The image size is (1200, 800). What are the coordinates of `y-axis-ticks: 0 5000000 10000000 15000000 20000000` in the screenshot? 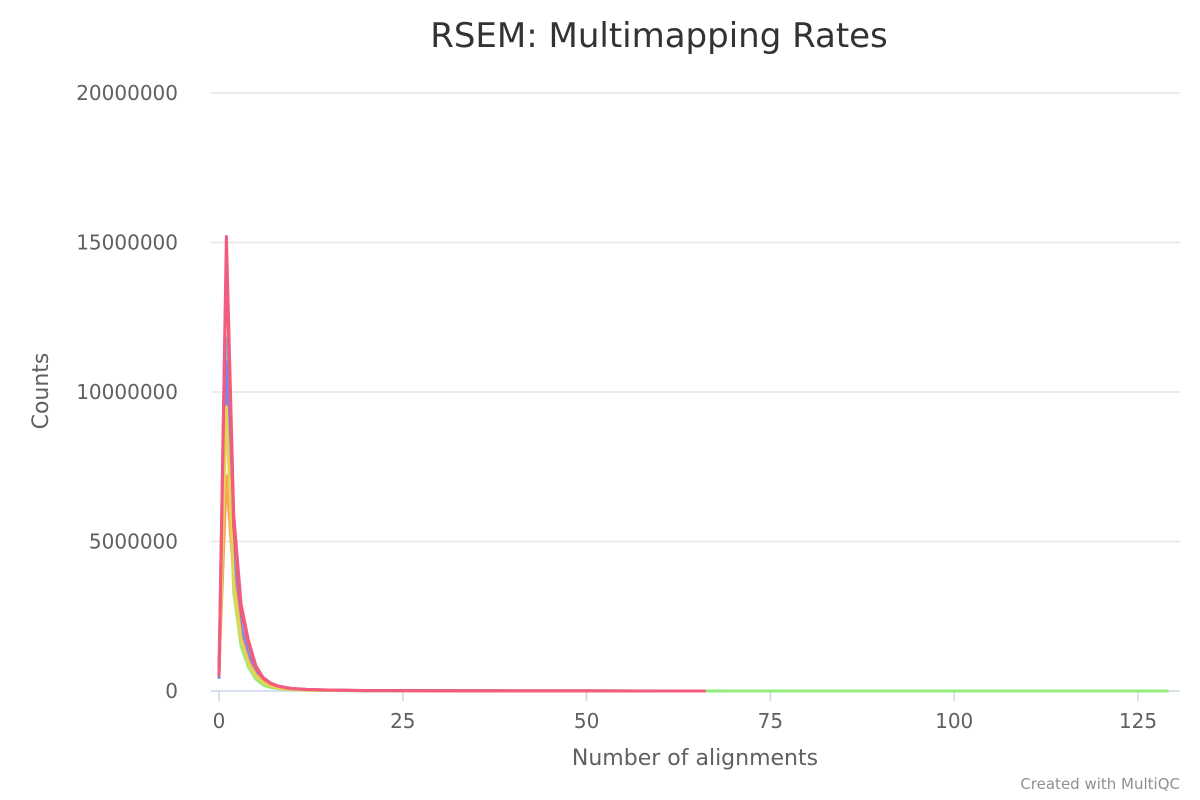 It's located at (127, 392).